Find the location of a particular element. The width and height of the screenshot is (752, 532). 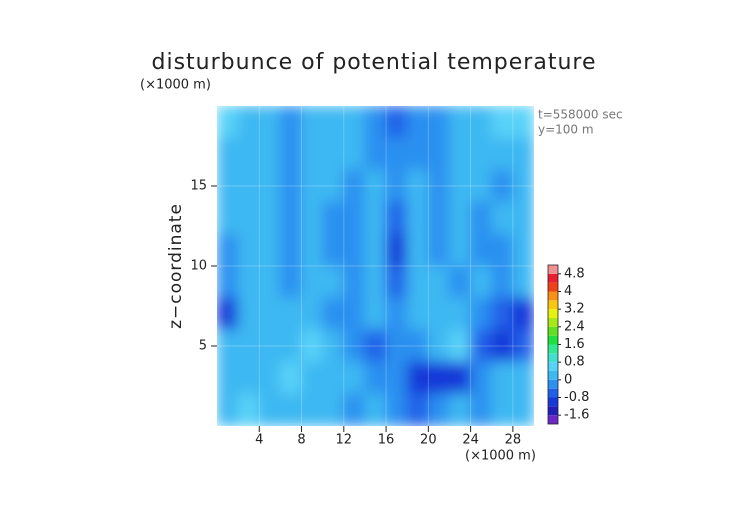

y-tick-label: 15 is located at coordinates (198, 186).